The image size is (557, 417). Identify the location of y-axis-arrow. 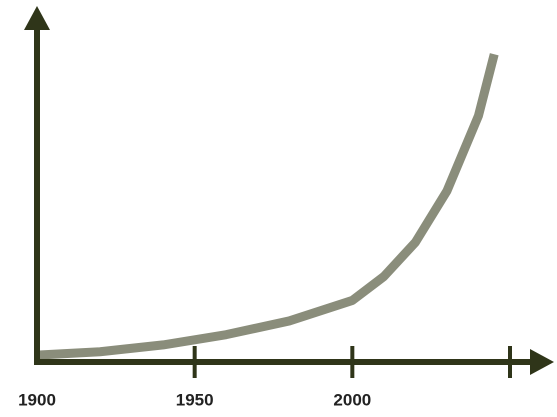
(37, 18).